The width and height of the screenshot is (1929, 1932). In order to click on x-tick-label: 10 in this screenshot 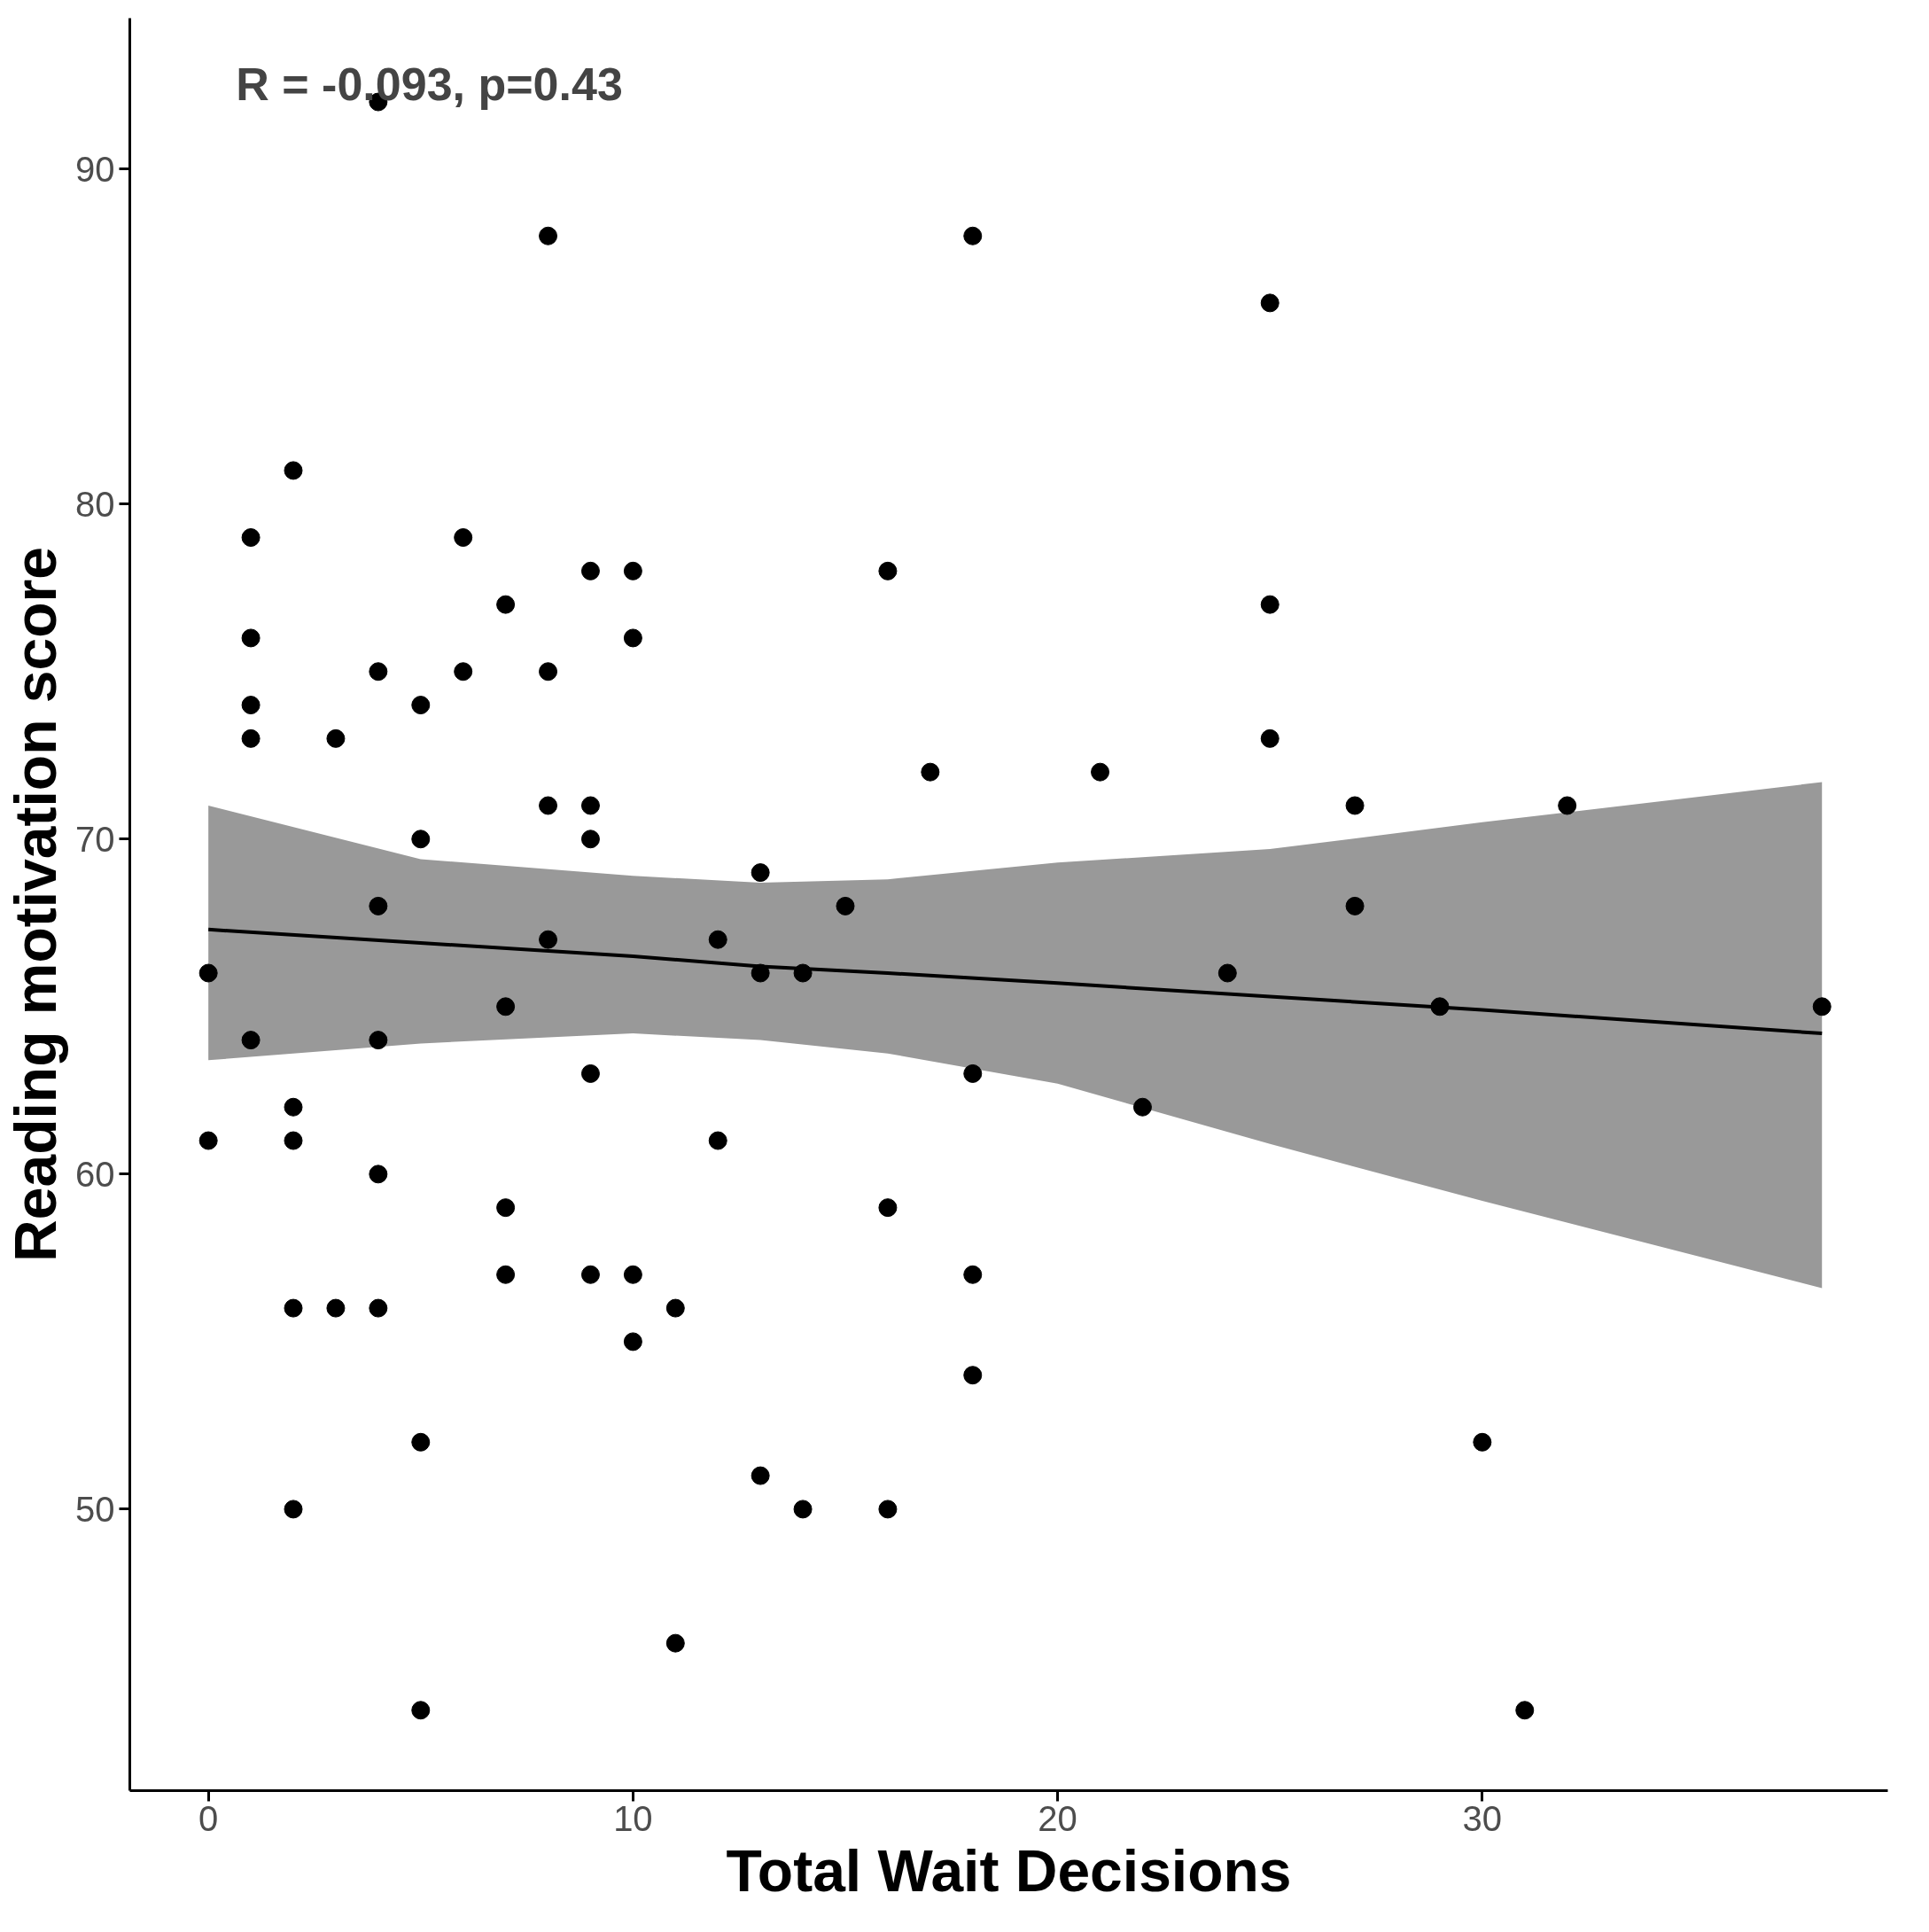, I will do `click(633, 1818)`.